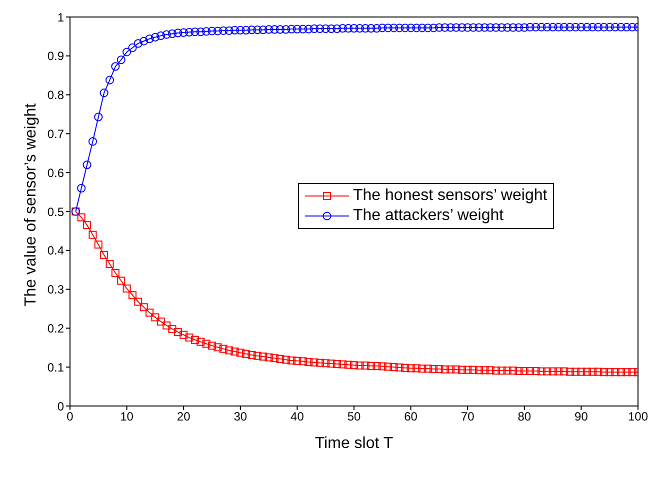 The image size is (668, 503). Describe the element at coordinates (450, 196) in the screenshot. I see `legend-label: The honest sensors’ weight` at that location.